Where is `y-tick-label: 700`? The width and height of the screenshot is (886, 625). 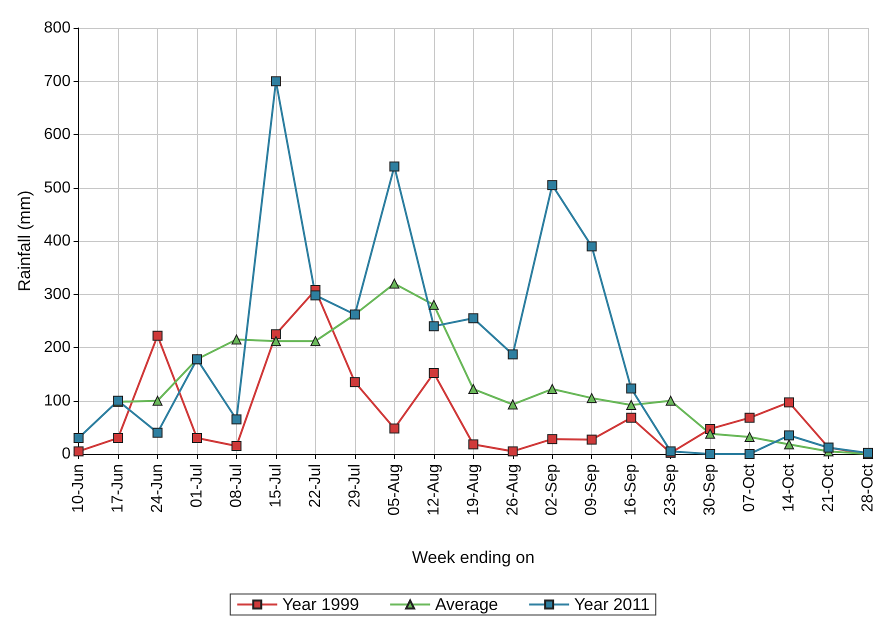 y-tick-label: 700 is located at coordinates (57, 81).